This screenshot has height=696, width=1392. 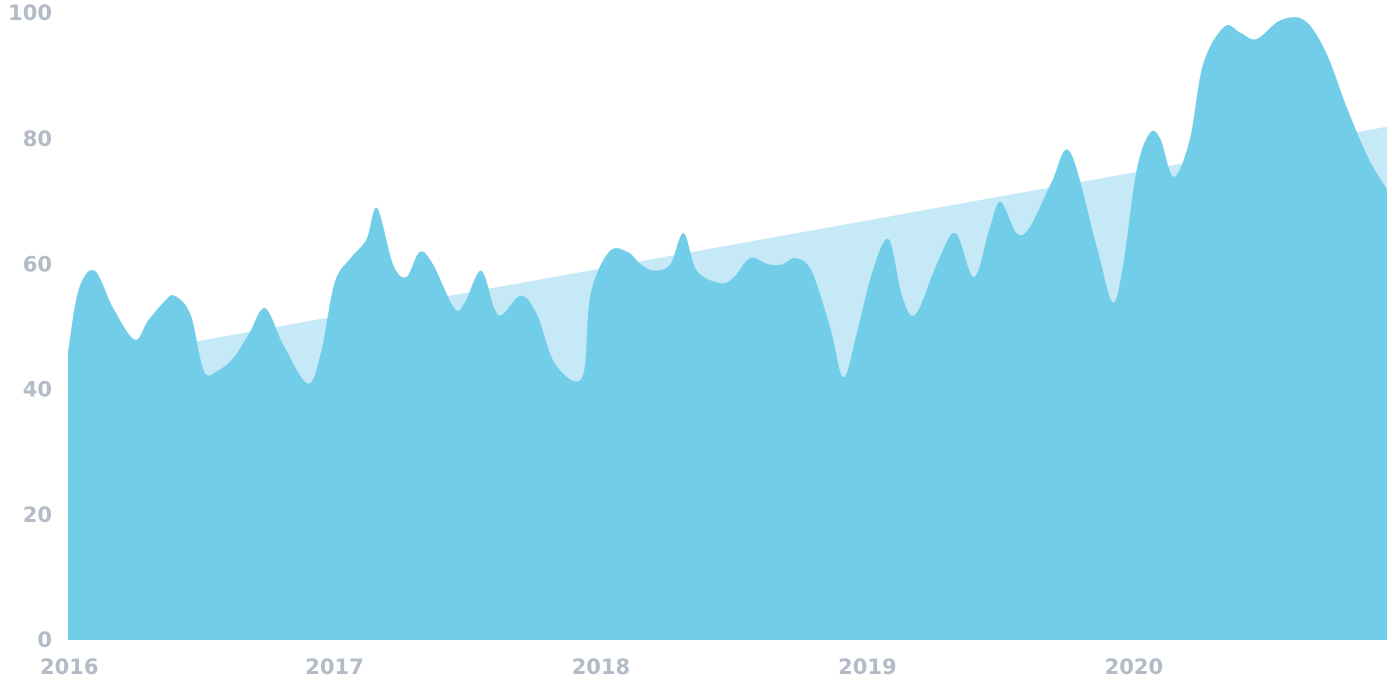 What do you see at coordinates (30, 13) in the screenshot?
I see `y-tick-label: 100` at bounding box center [30, 13].